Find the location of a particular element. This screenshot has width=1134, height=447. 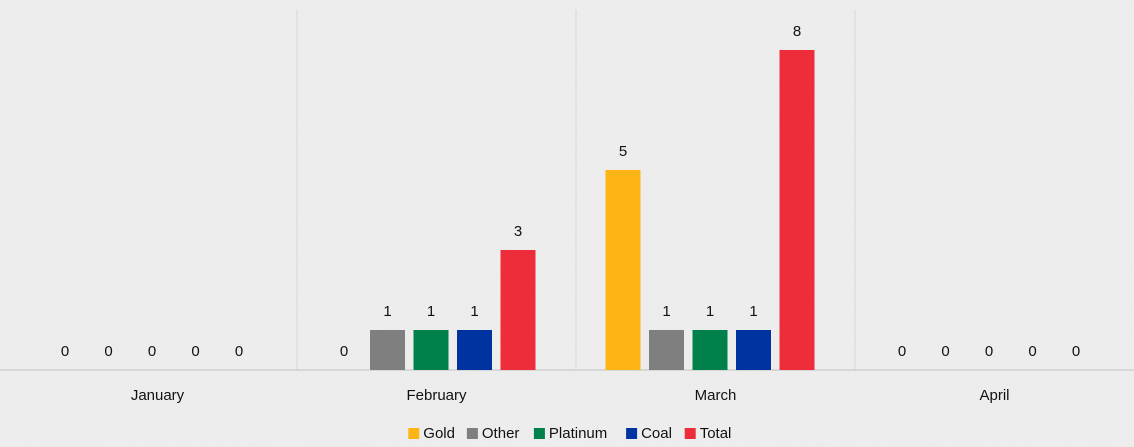

x-tick-label: April is located at coordinates (994, 395).